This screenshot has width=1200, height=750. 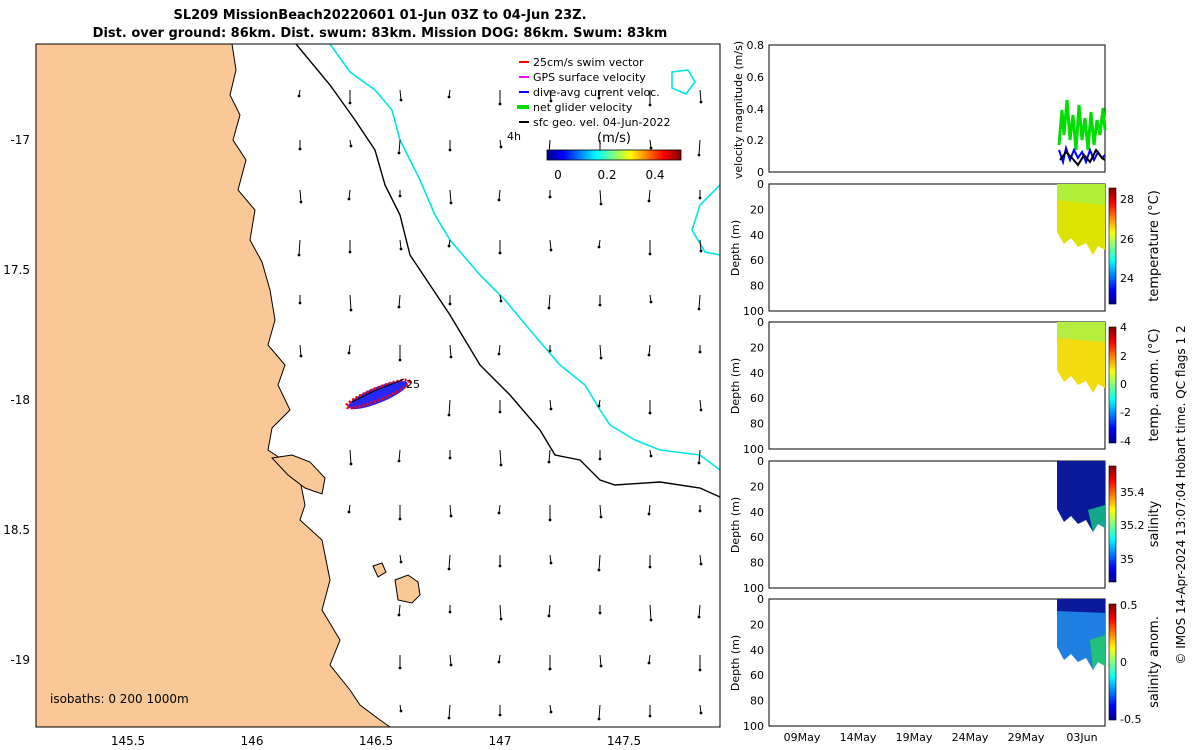 What do you see at coordinates (1082, 125) in the screenshot?
I see `series-net-glider-velocity` at bounding box center [1082, 125].